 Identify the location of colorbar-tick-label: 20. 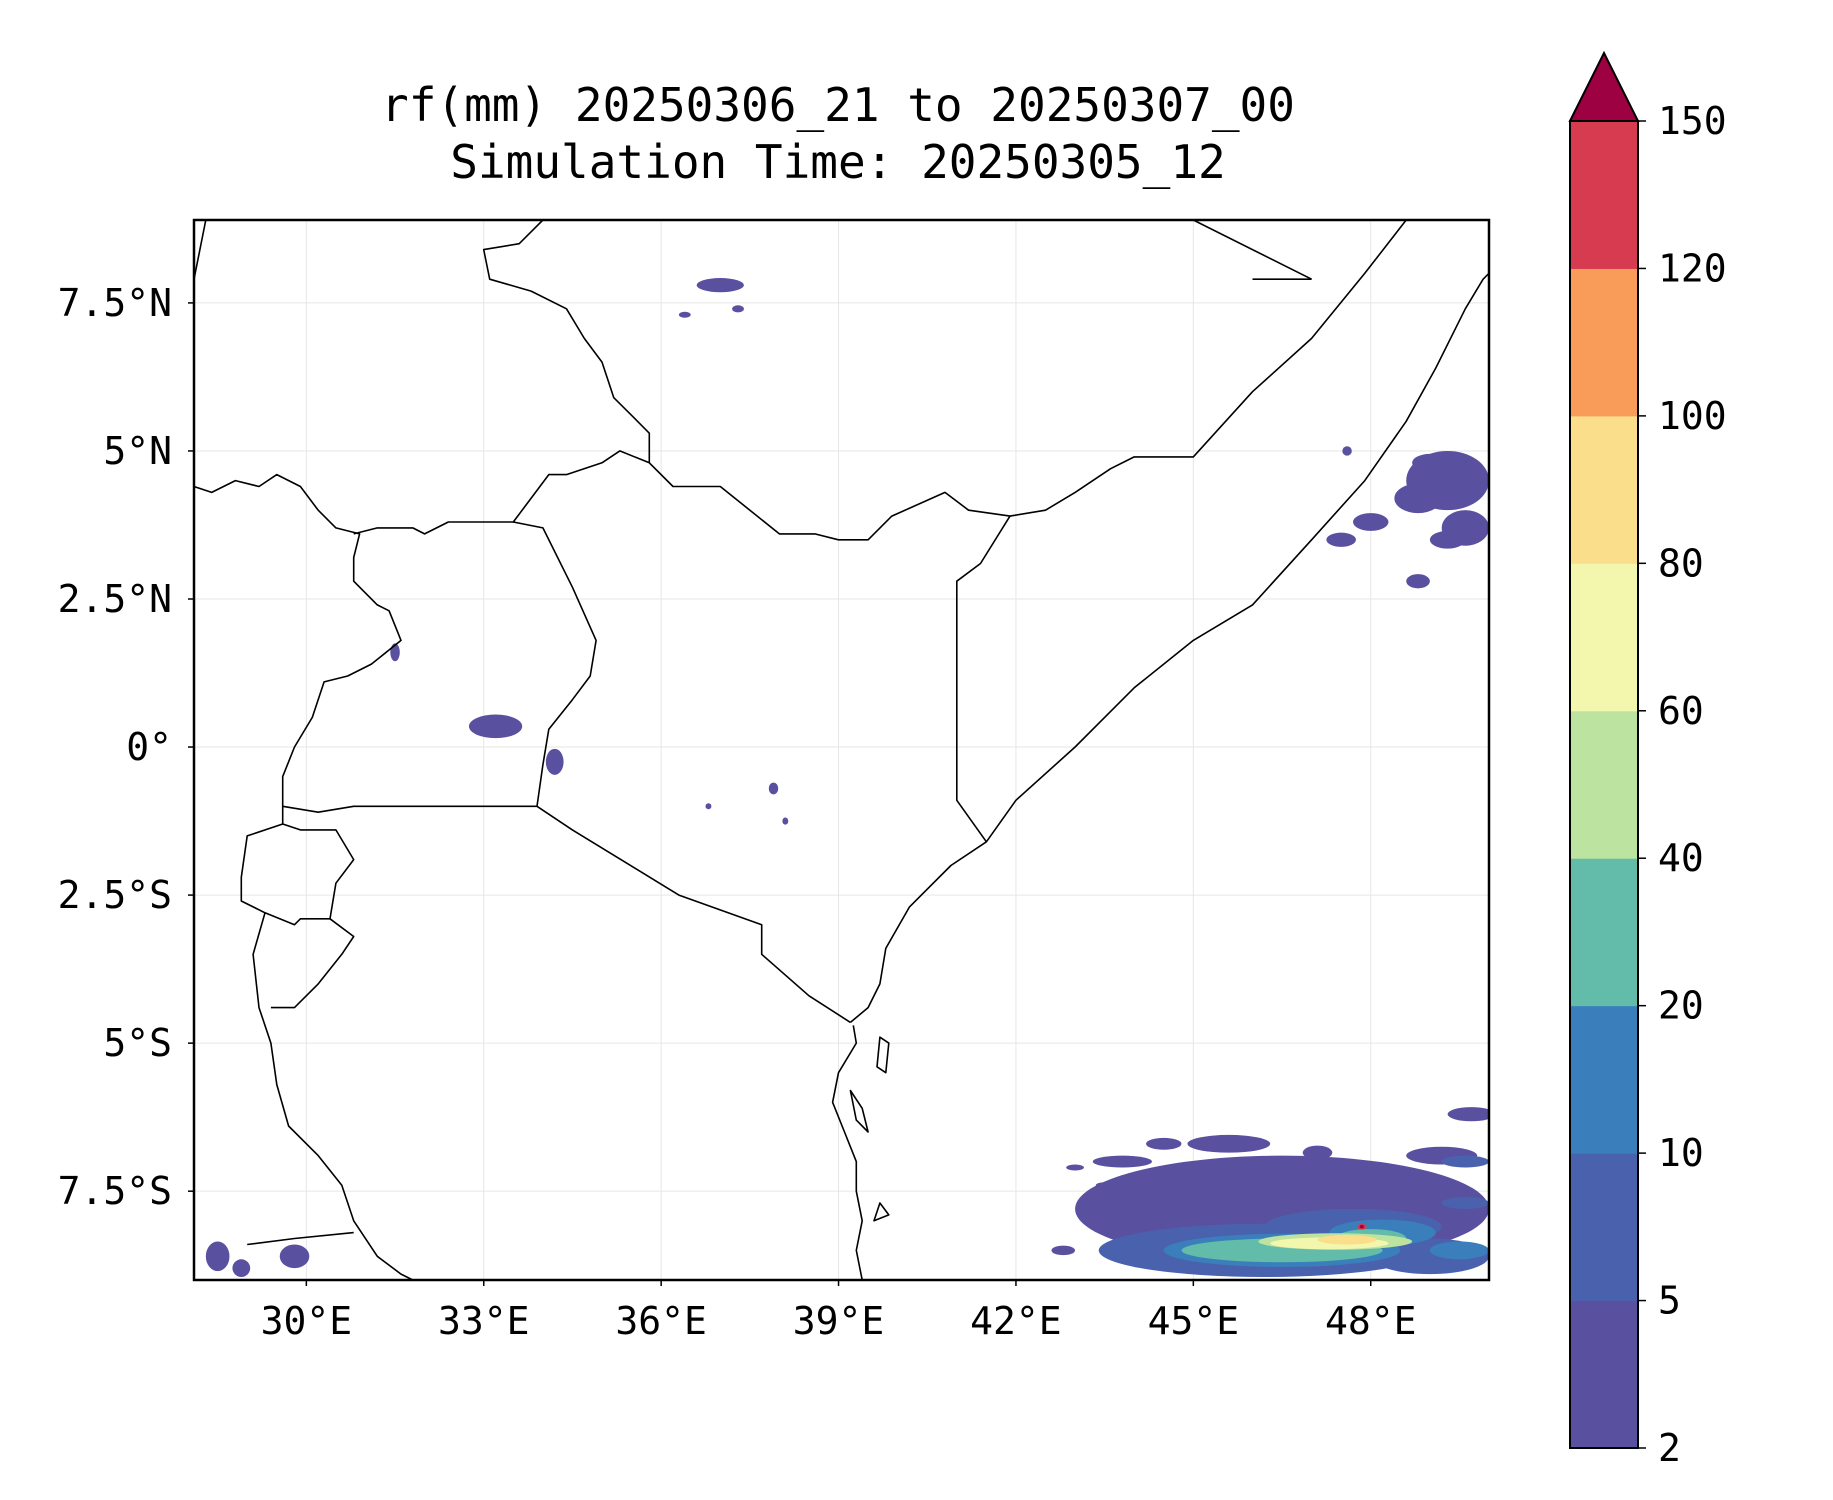
(1681, 1006).